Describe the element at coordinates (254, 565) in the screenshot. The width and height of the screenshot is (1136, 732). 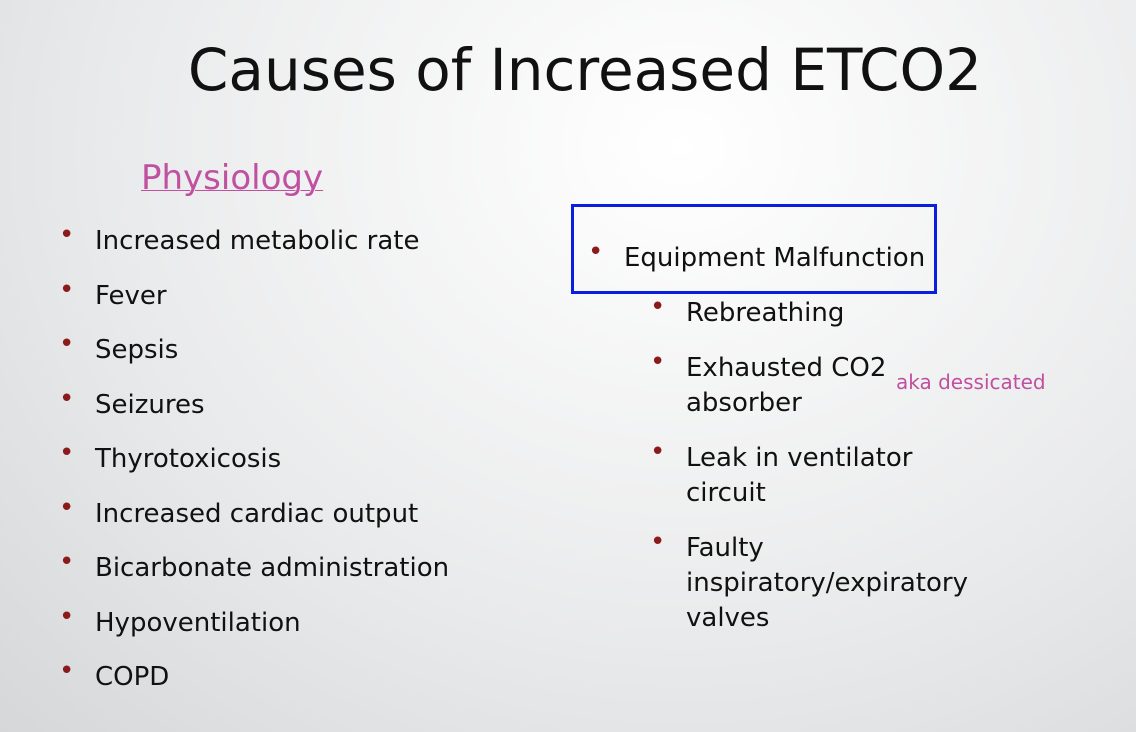
I see `list-item: Bicarbonate administration` at that location.